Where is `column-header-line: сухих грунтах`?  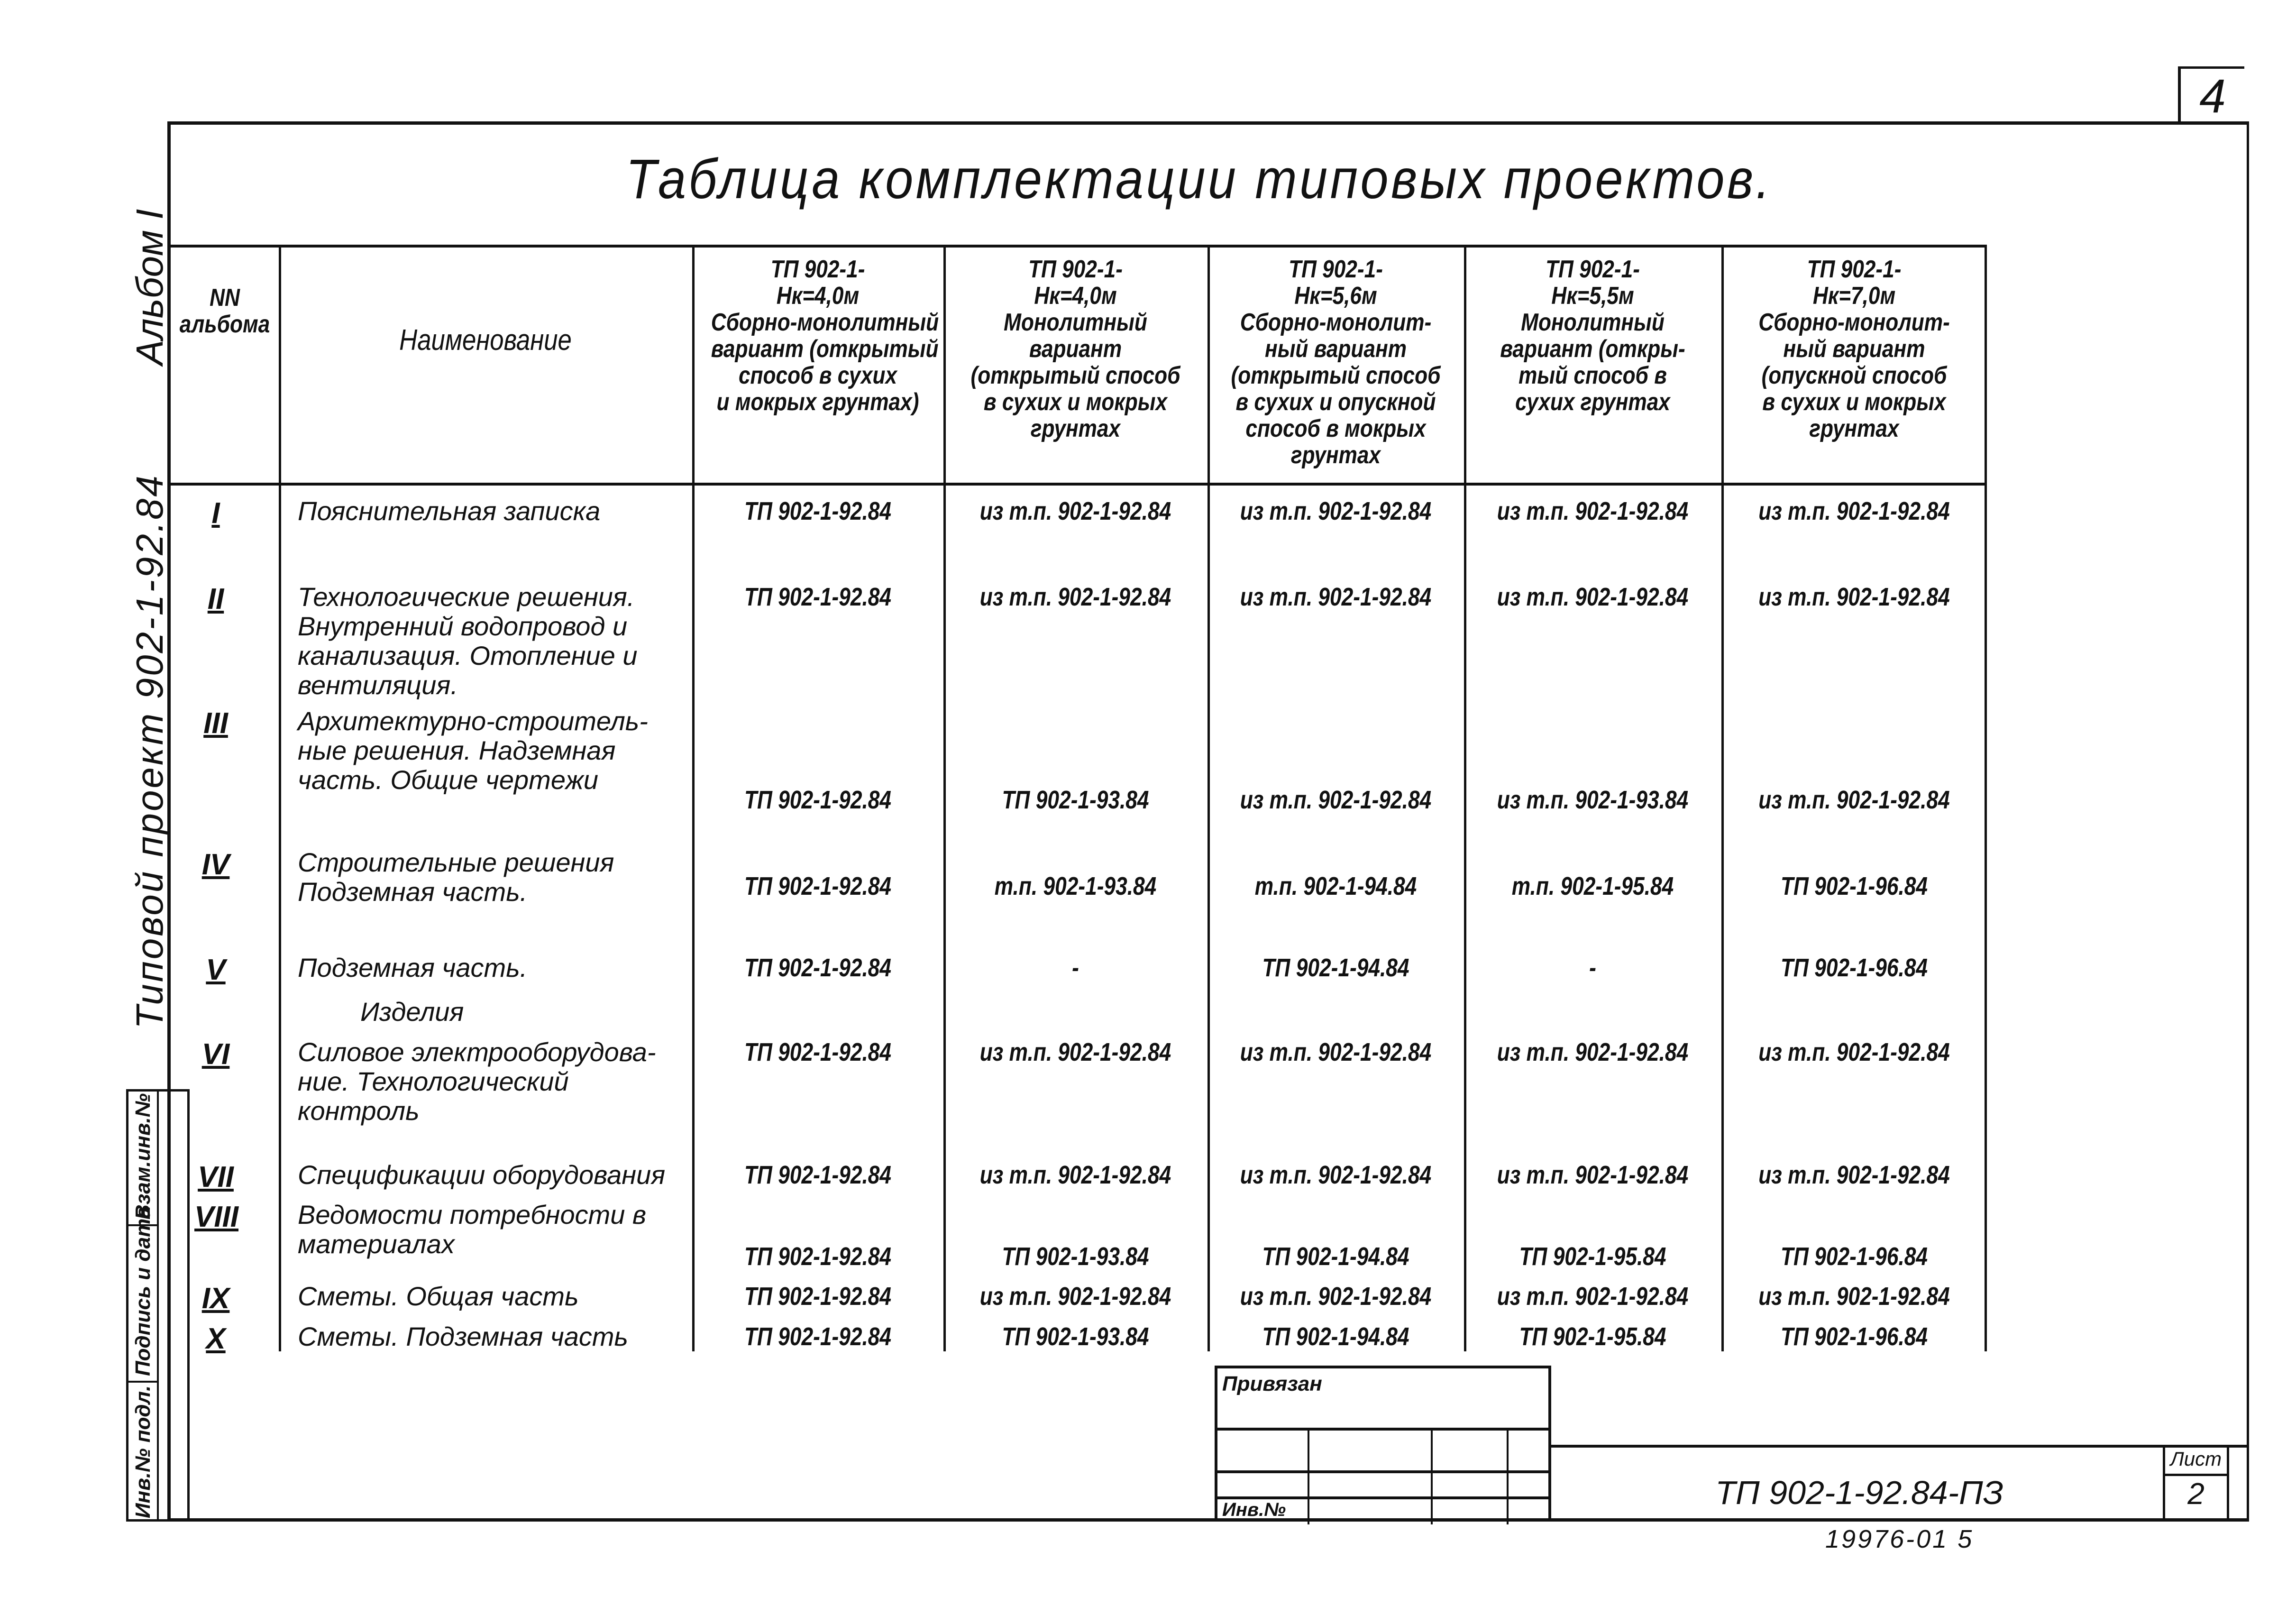
column-header-line: сухих грунтах is located at coordinates (1592, 402).